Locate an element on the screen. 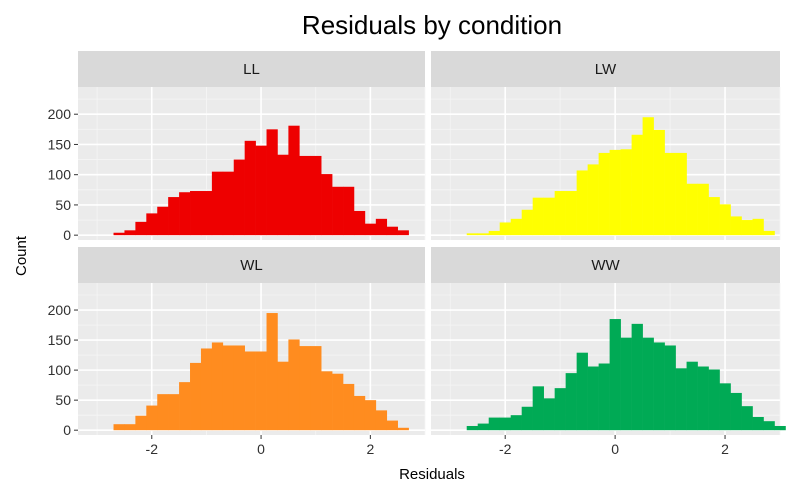 The image size is (801, 495). strip-ll is located at coordinates (251, 69).